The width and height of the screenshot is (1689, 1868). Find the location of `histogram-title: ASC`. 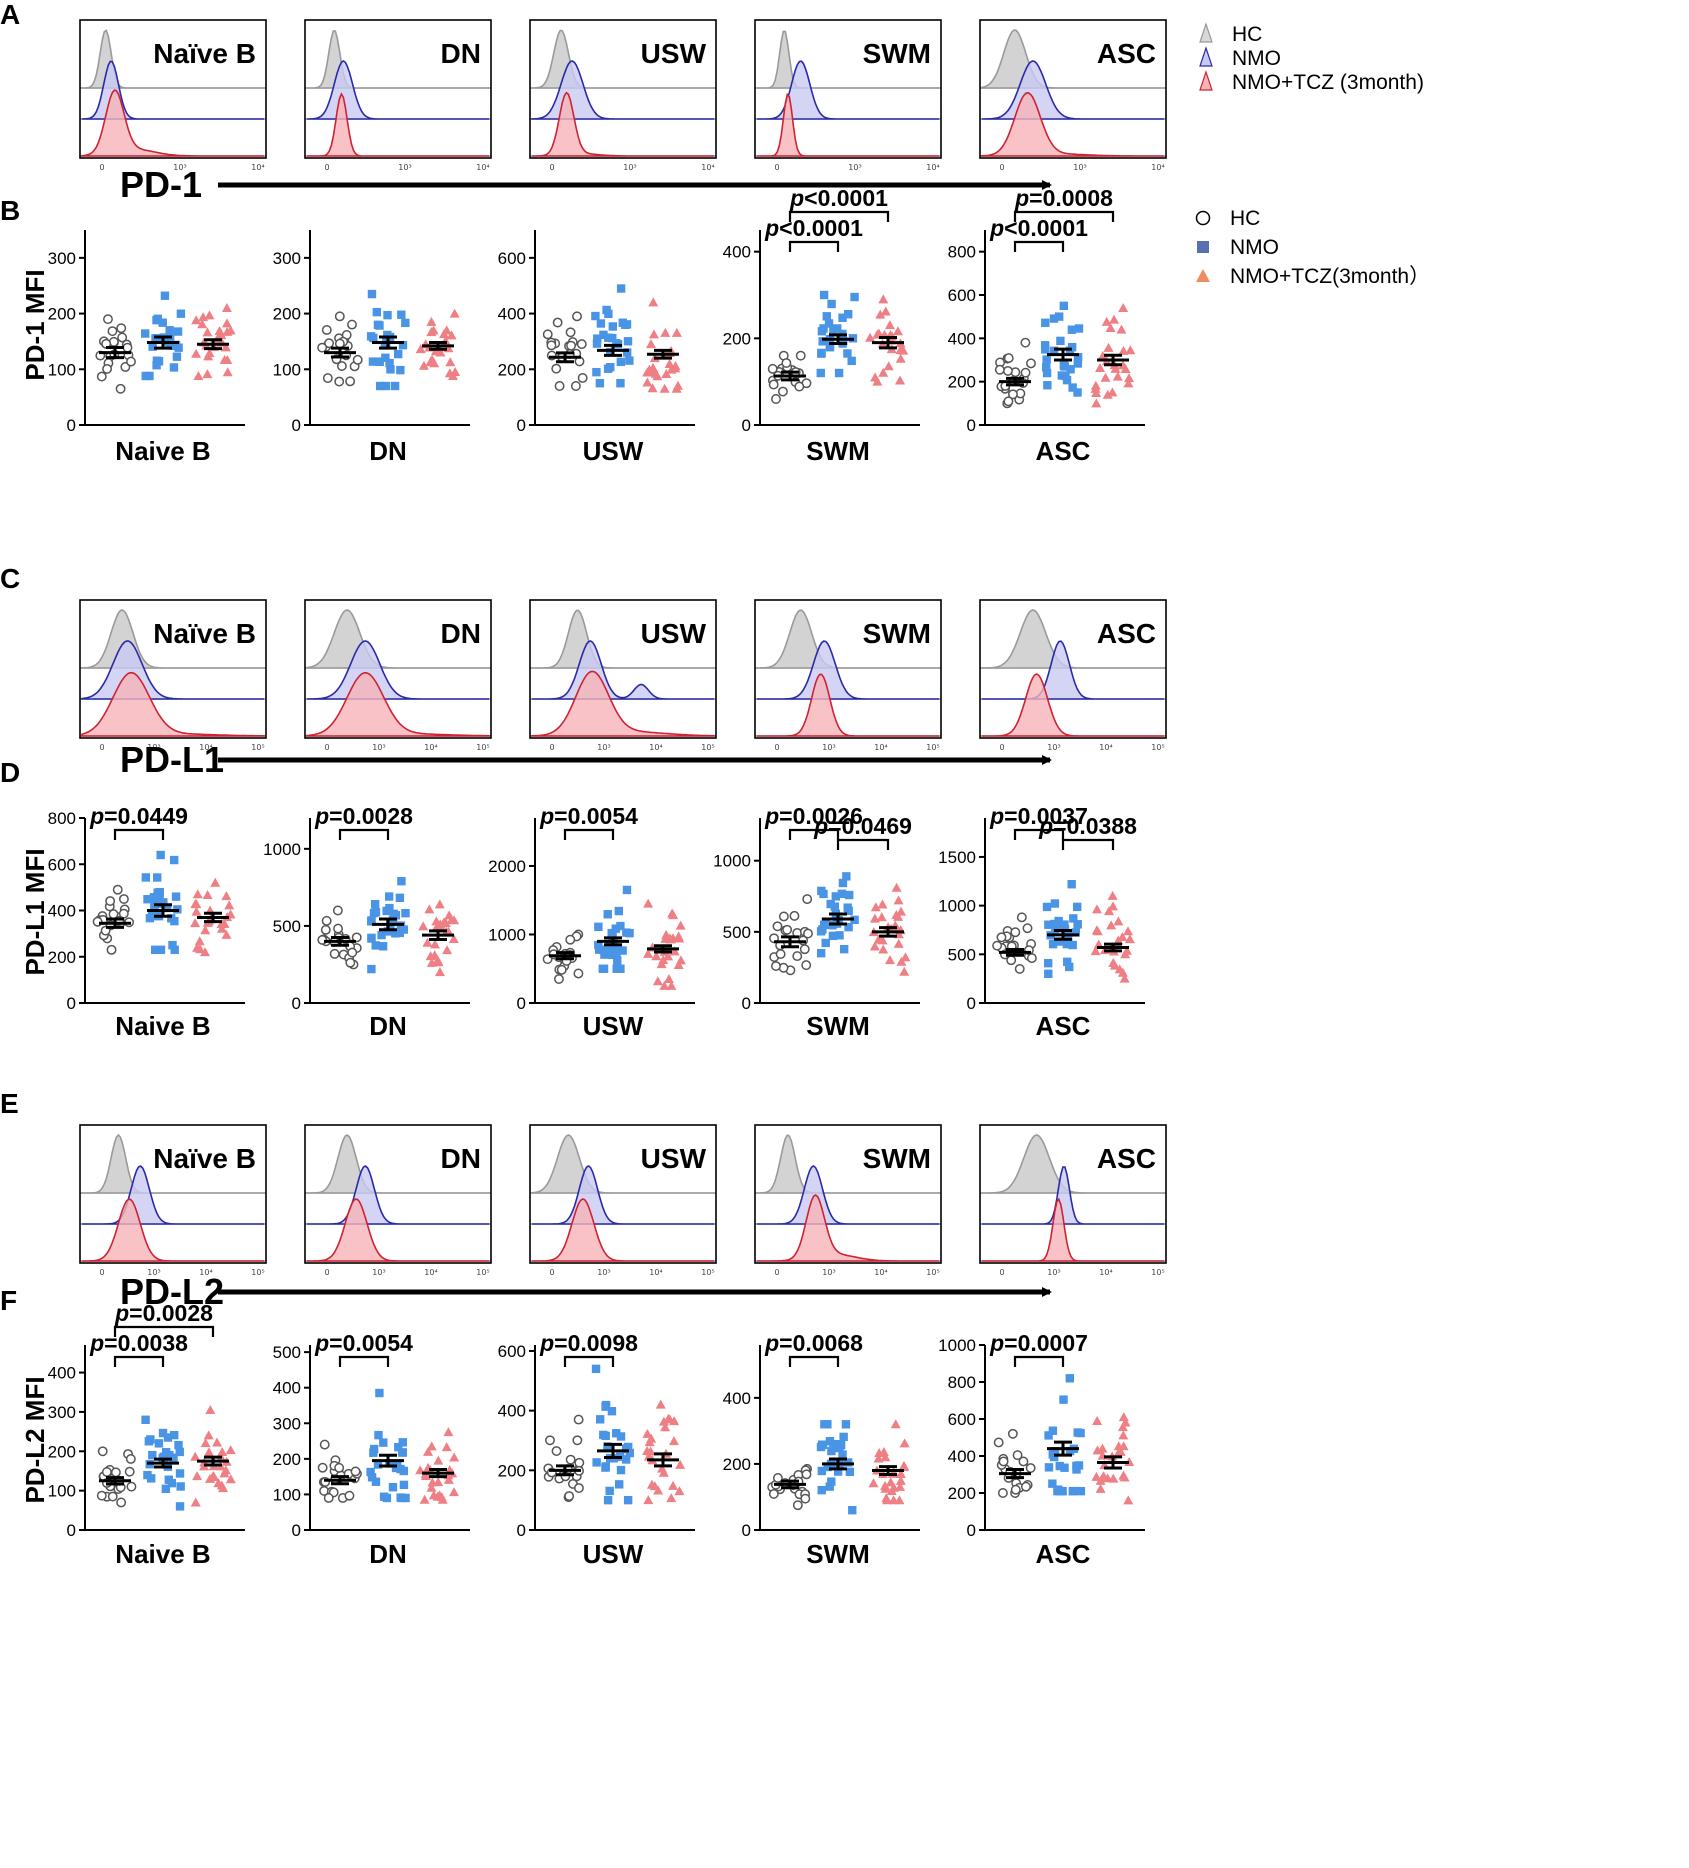

histogram-title: ASC is located at coordinates (1126, 1158).